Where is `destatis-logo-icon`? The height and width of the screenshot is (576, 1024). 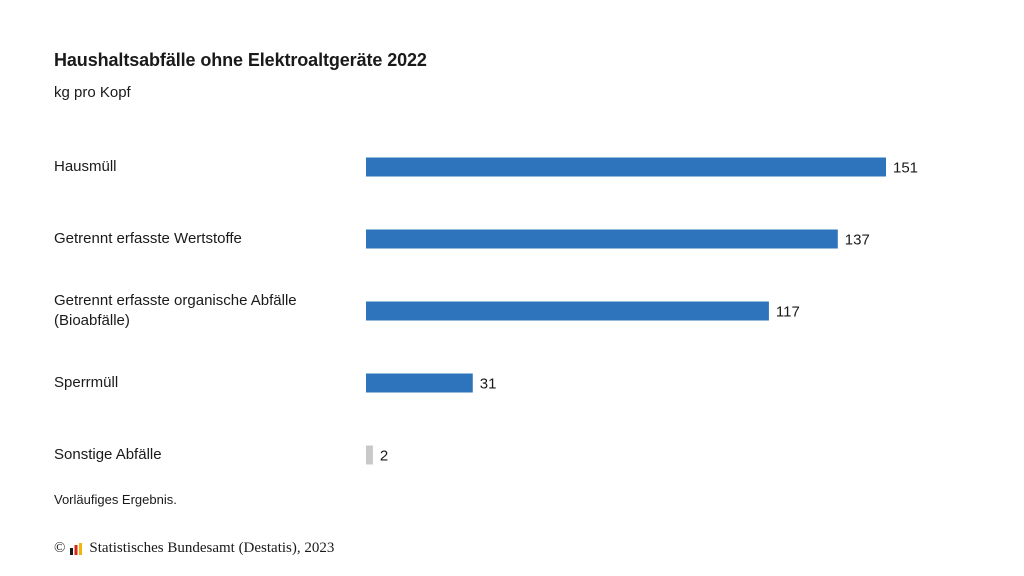 destatis-logo-icon is located at coordinates (76, 548).